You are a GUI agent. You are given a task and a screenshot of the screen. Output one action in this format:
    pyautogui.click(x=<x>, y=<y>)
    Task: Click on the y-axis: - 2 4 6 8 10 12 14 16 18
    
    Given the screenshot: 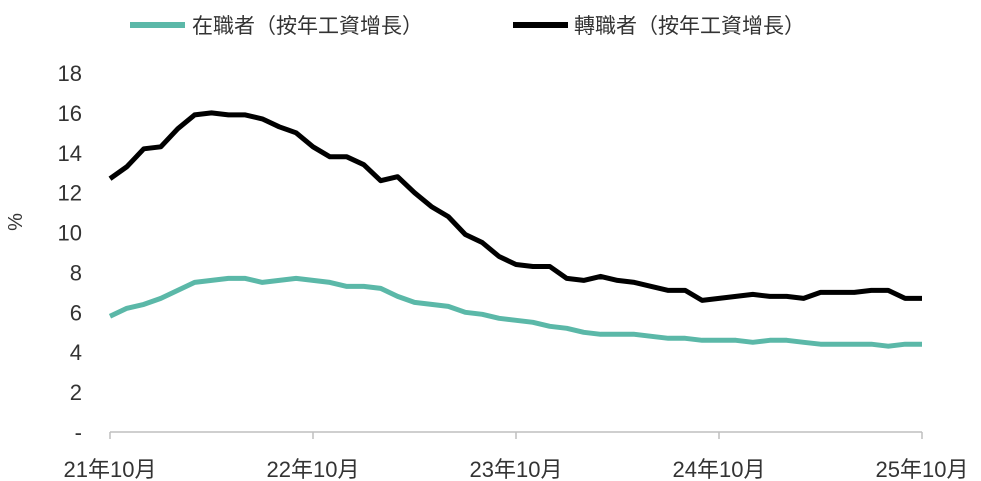 What is the action you would take?
    pyautogui.click(x=70, y=253)
    